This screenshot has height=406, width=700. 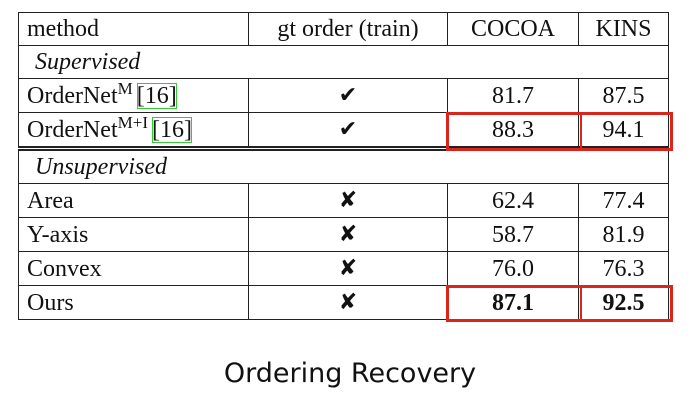 What do you see at coordinates (623, 268) in the screenshot?
I see `kins-cell: 76.3` at bounding box center [623, 268].